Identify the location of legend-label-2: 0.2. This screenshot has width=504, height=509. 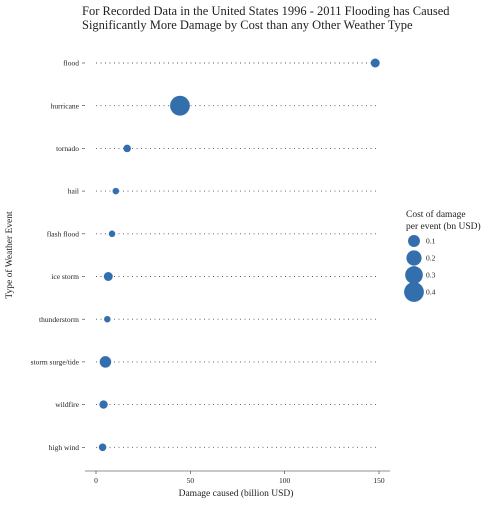
(431, 258).